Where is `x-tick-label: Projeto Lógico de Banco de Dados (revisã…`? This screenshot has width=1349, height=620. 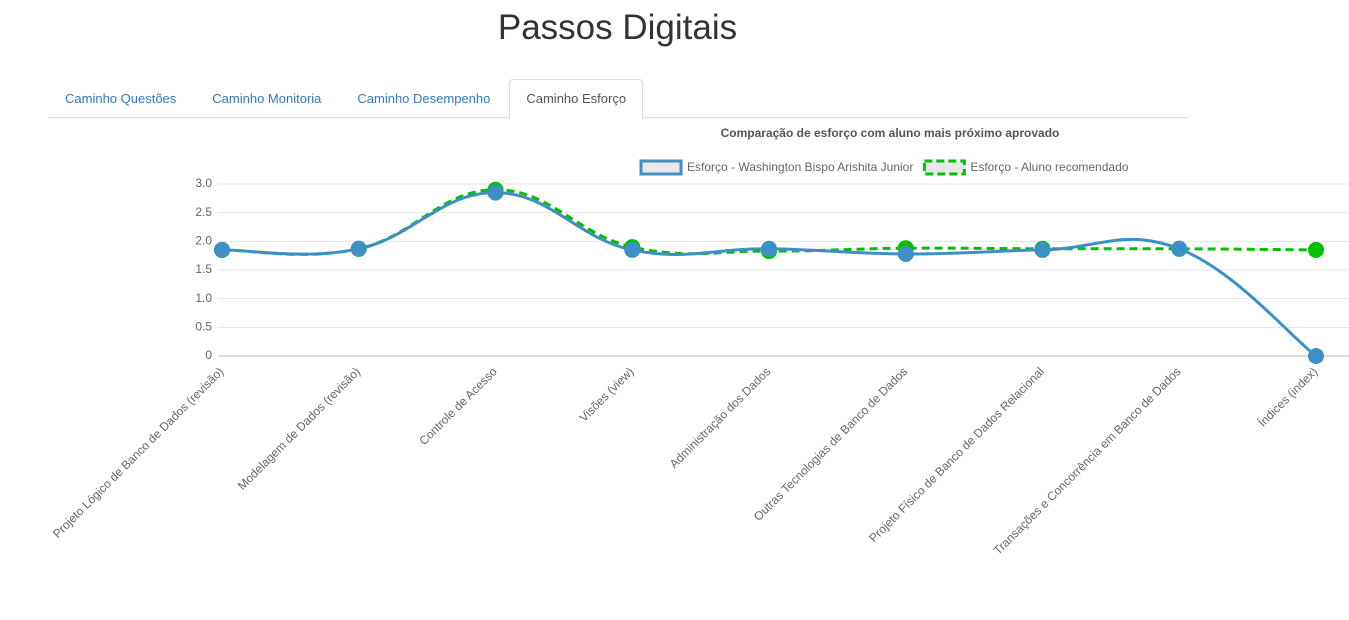
x-tick-label: Projeto Lógico de Banco de Dados (revisã… is located at coordinates (138, 452).